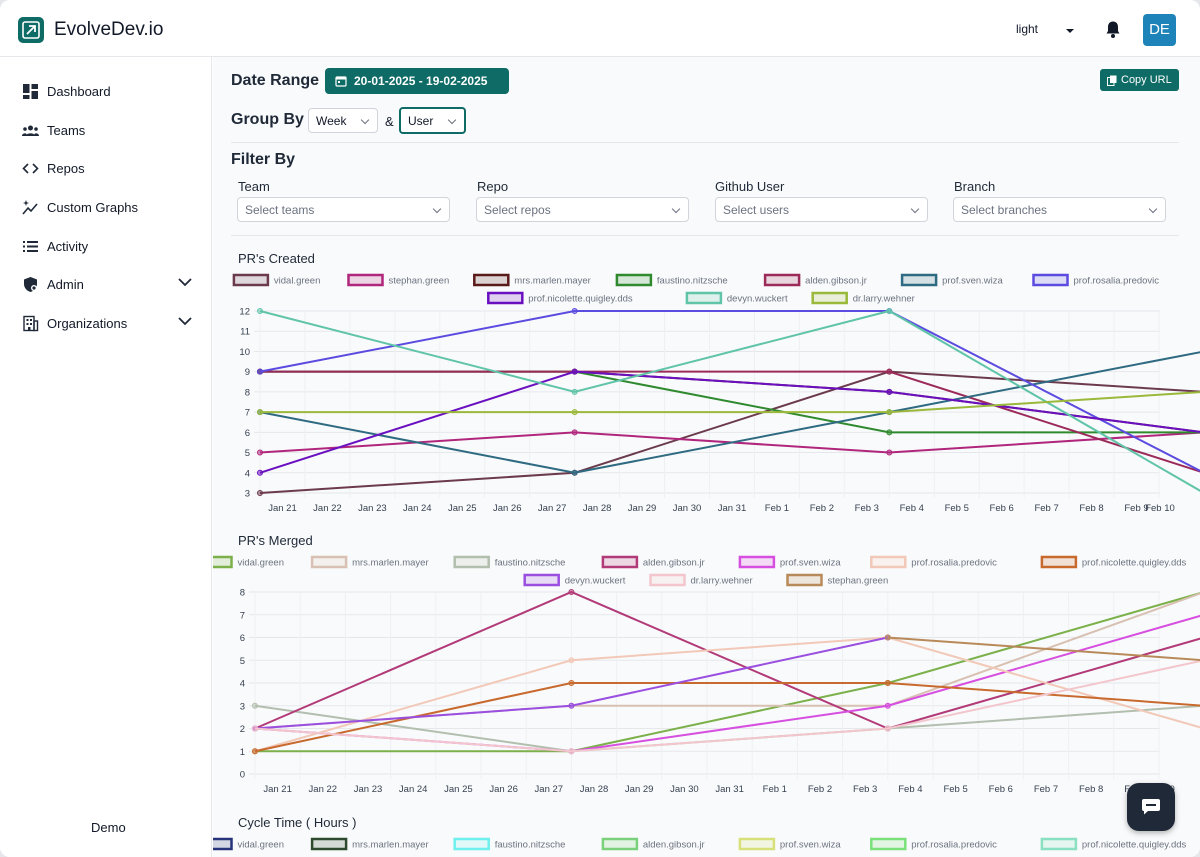 This screenshot has width=1200, height=857. I want to click on sidebar-item-label: Activity, so click(68, 246).